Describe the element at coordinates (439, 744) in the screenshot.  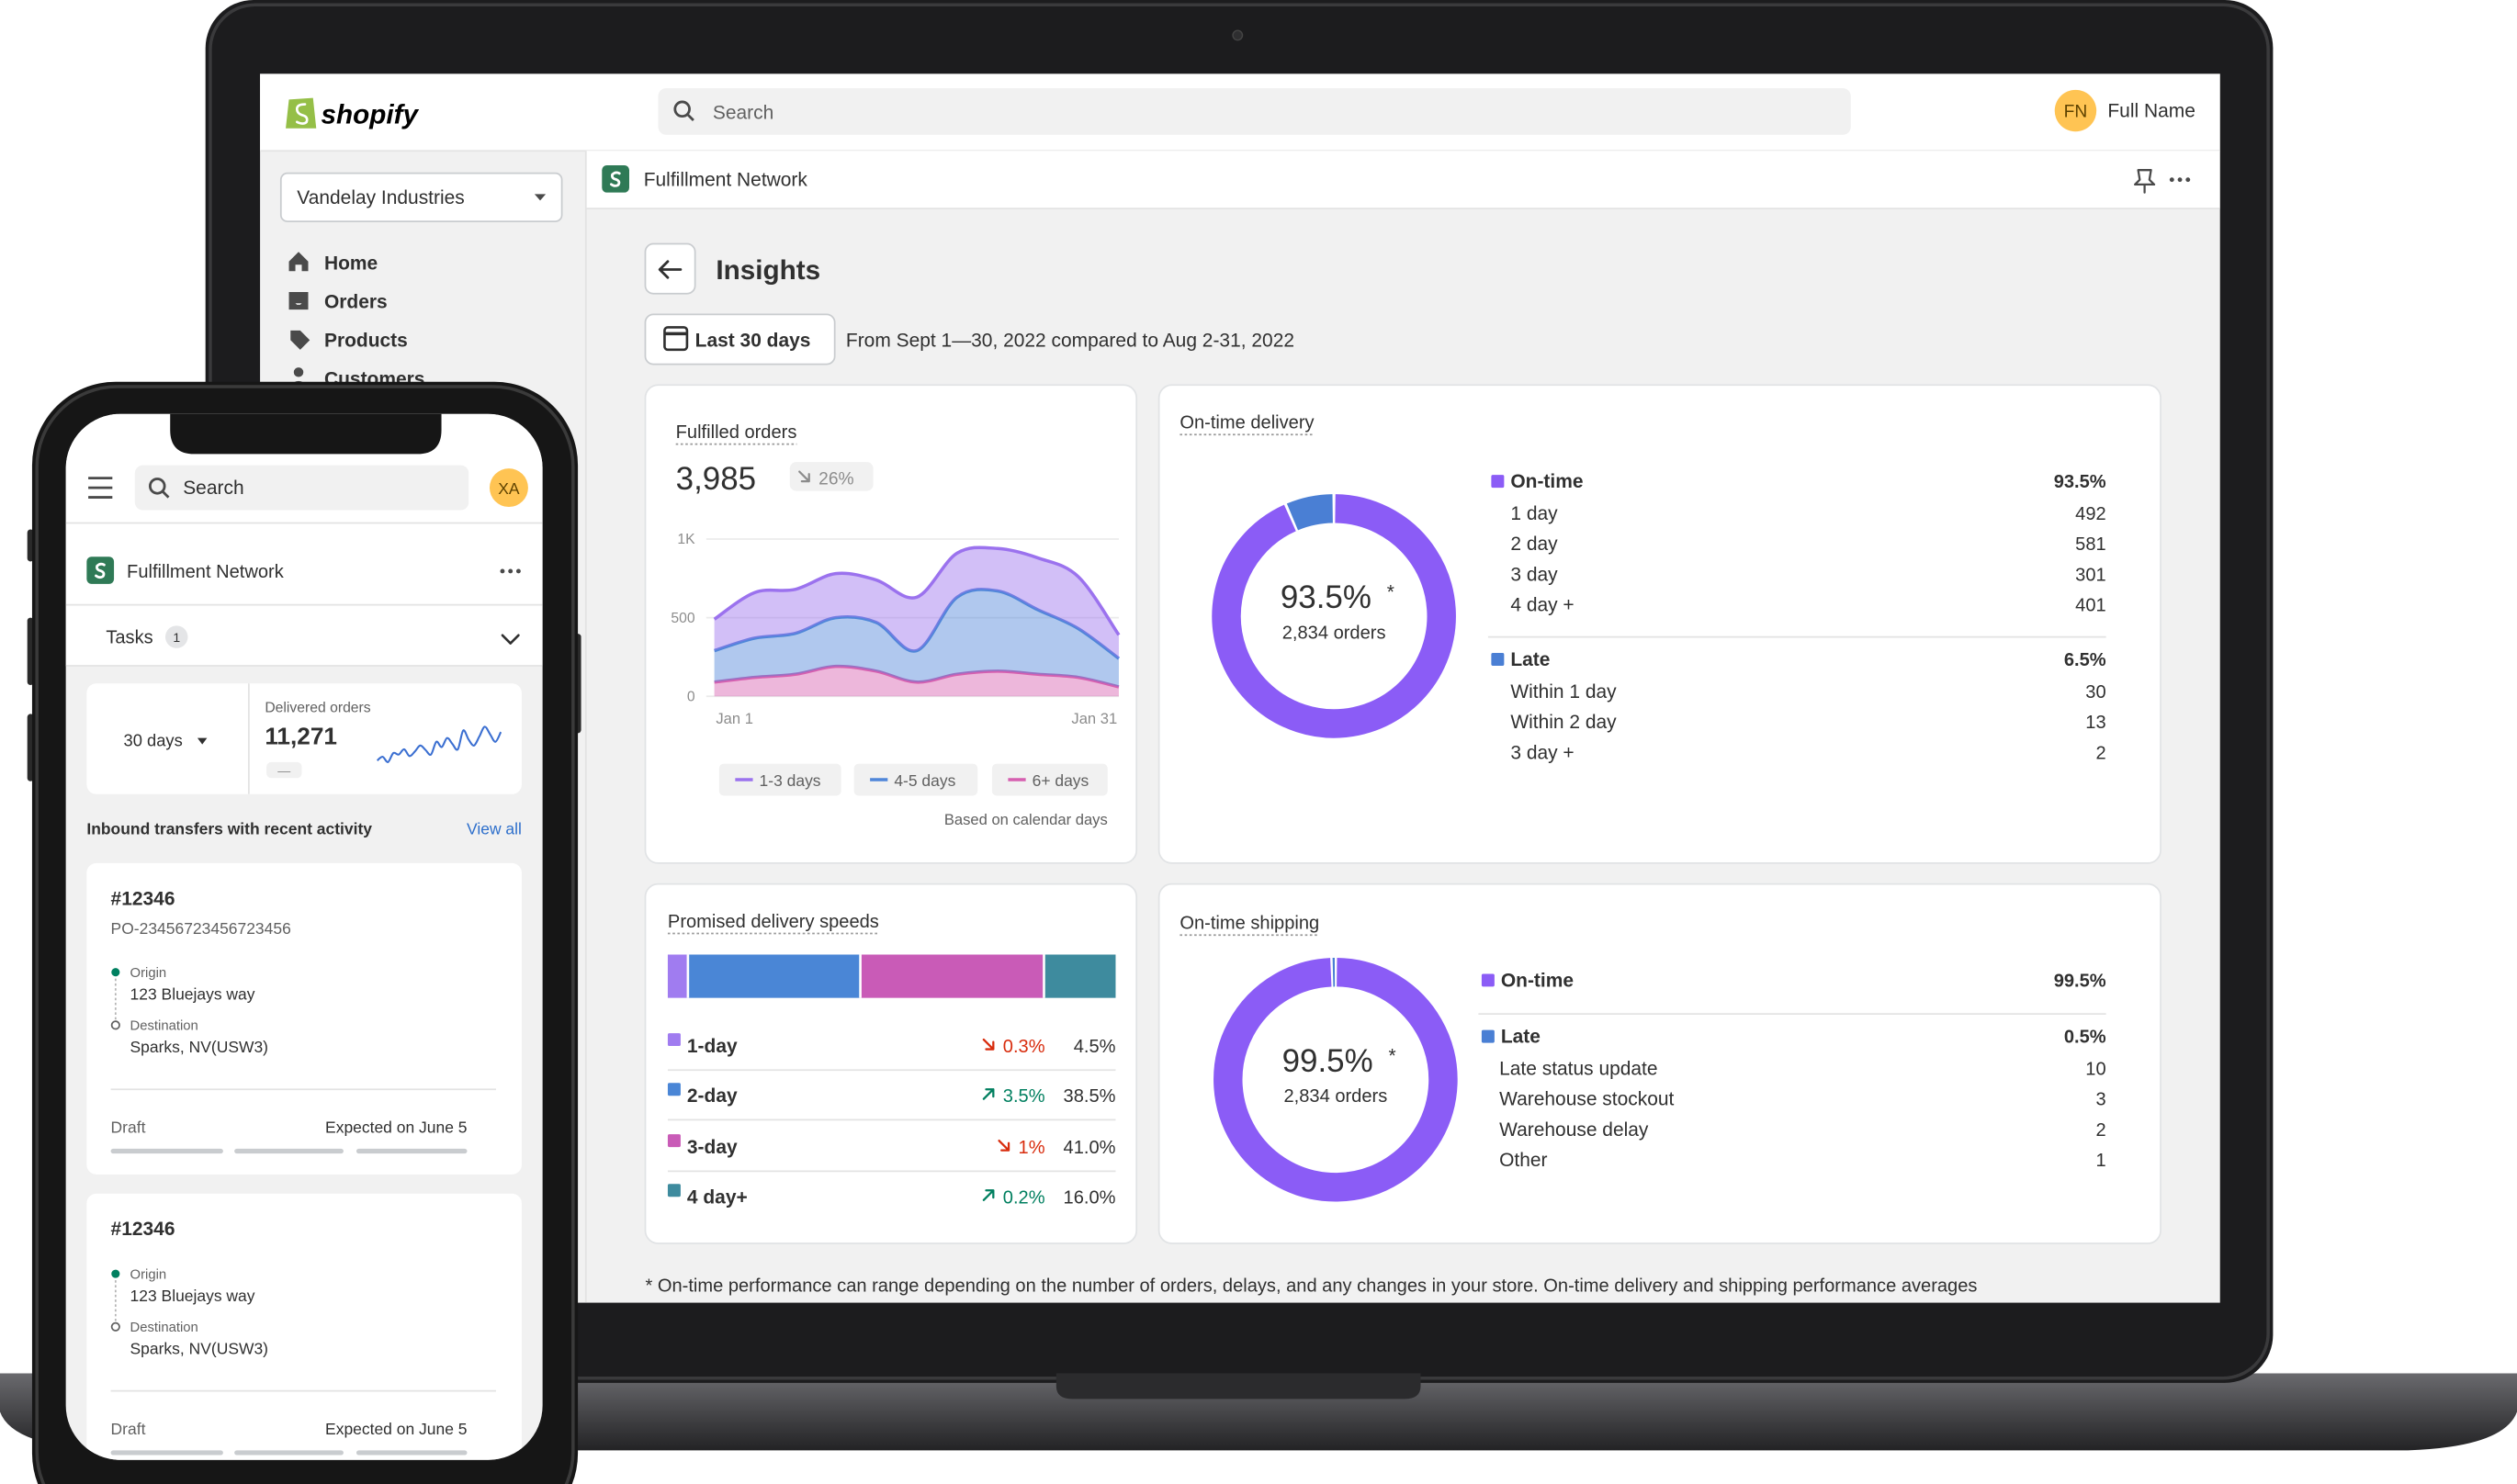
I see `sparkline` at that location.